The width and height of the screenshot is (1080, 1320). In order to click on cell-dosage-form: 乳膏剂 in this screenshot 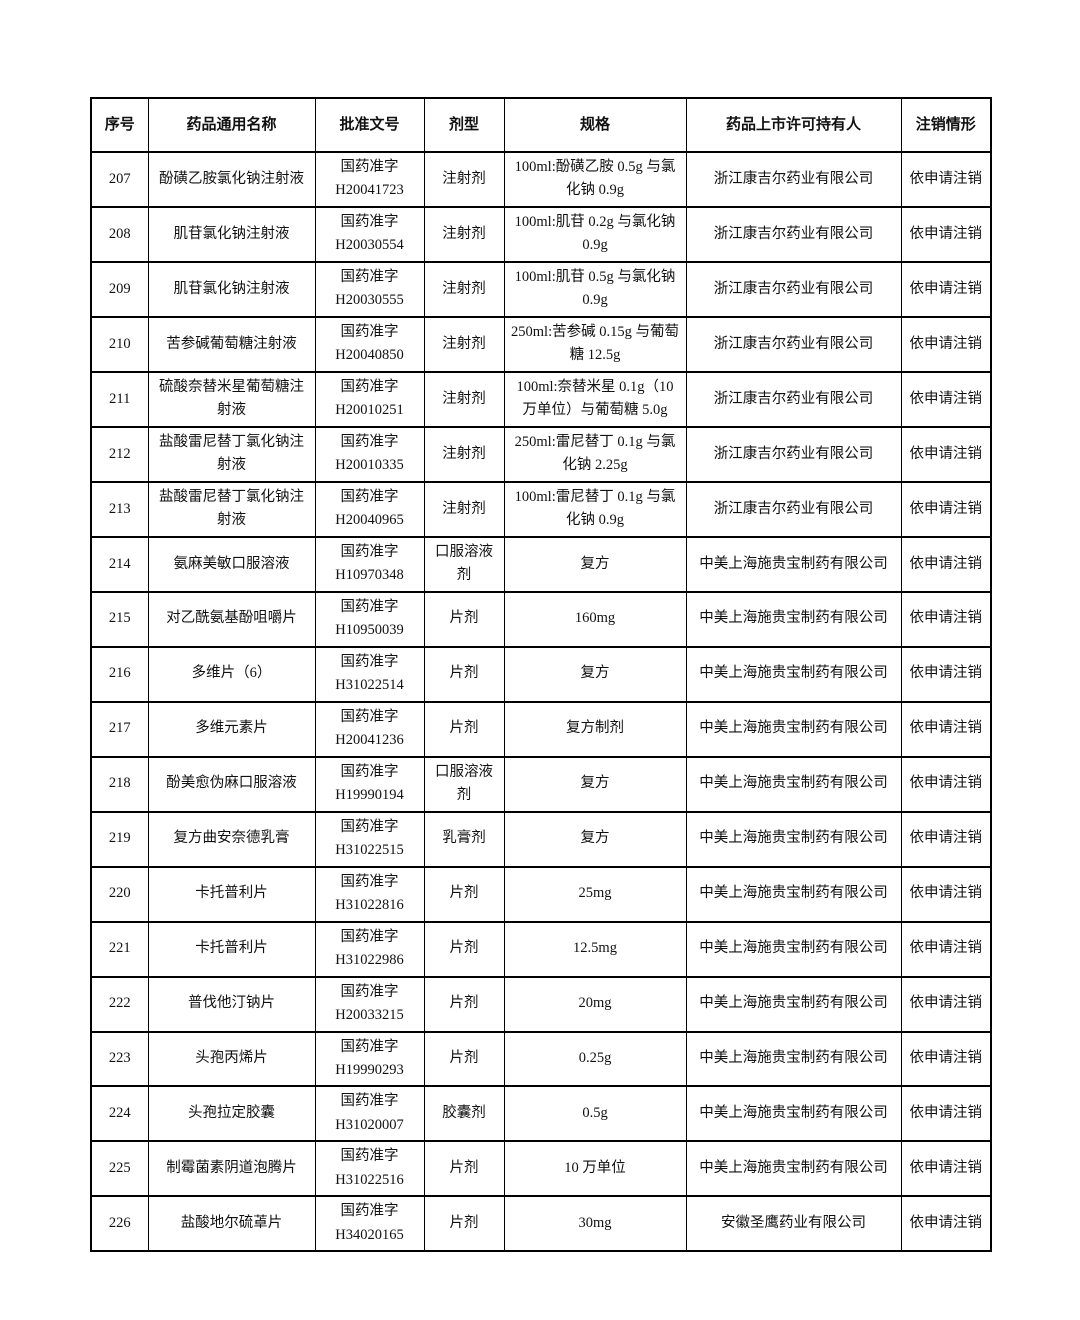, I will do `click(464, 839)`.